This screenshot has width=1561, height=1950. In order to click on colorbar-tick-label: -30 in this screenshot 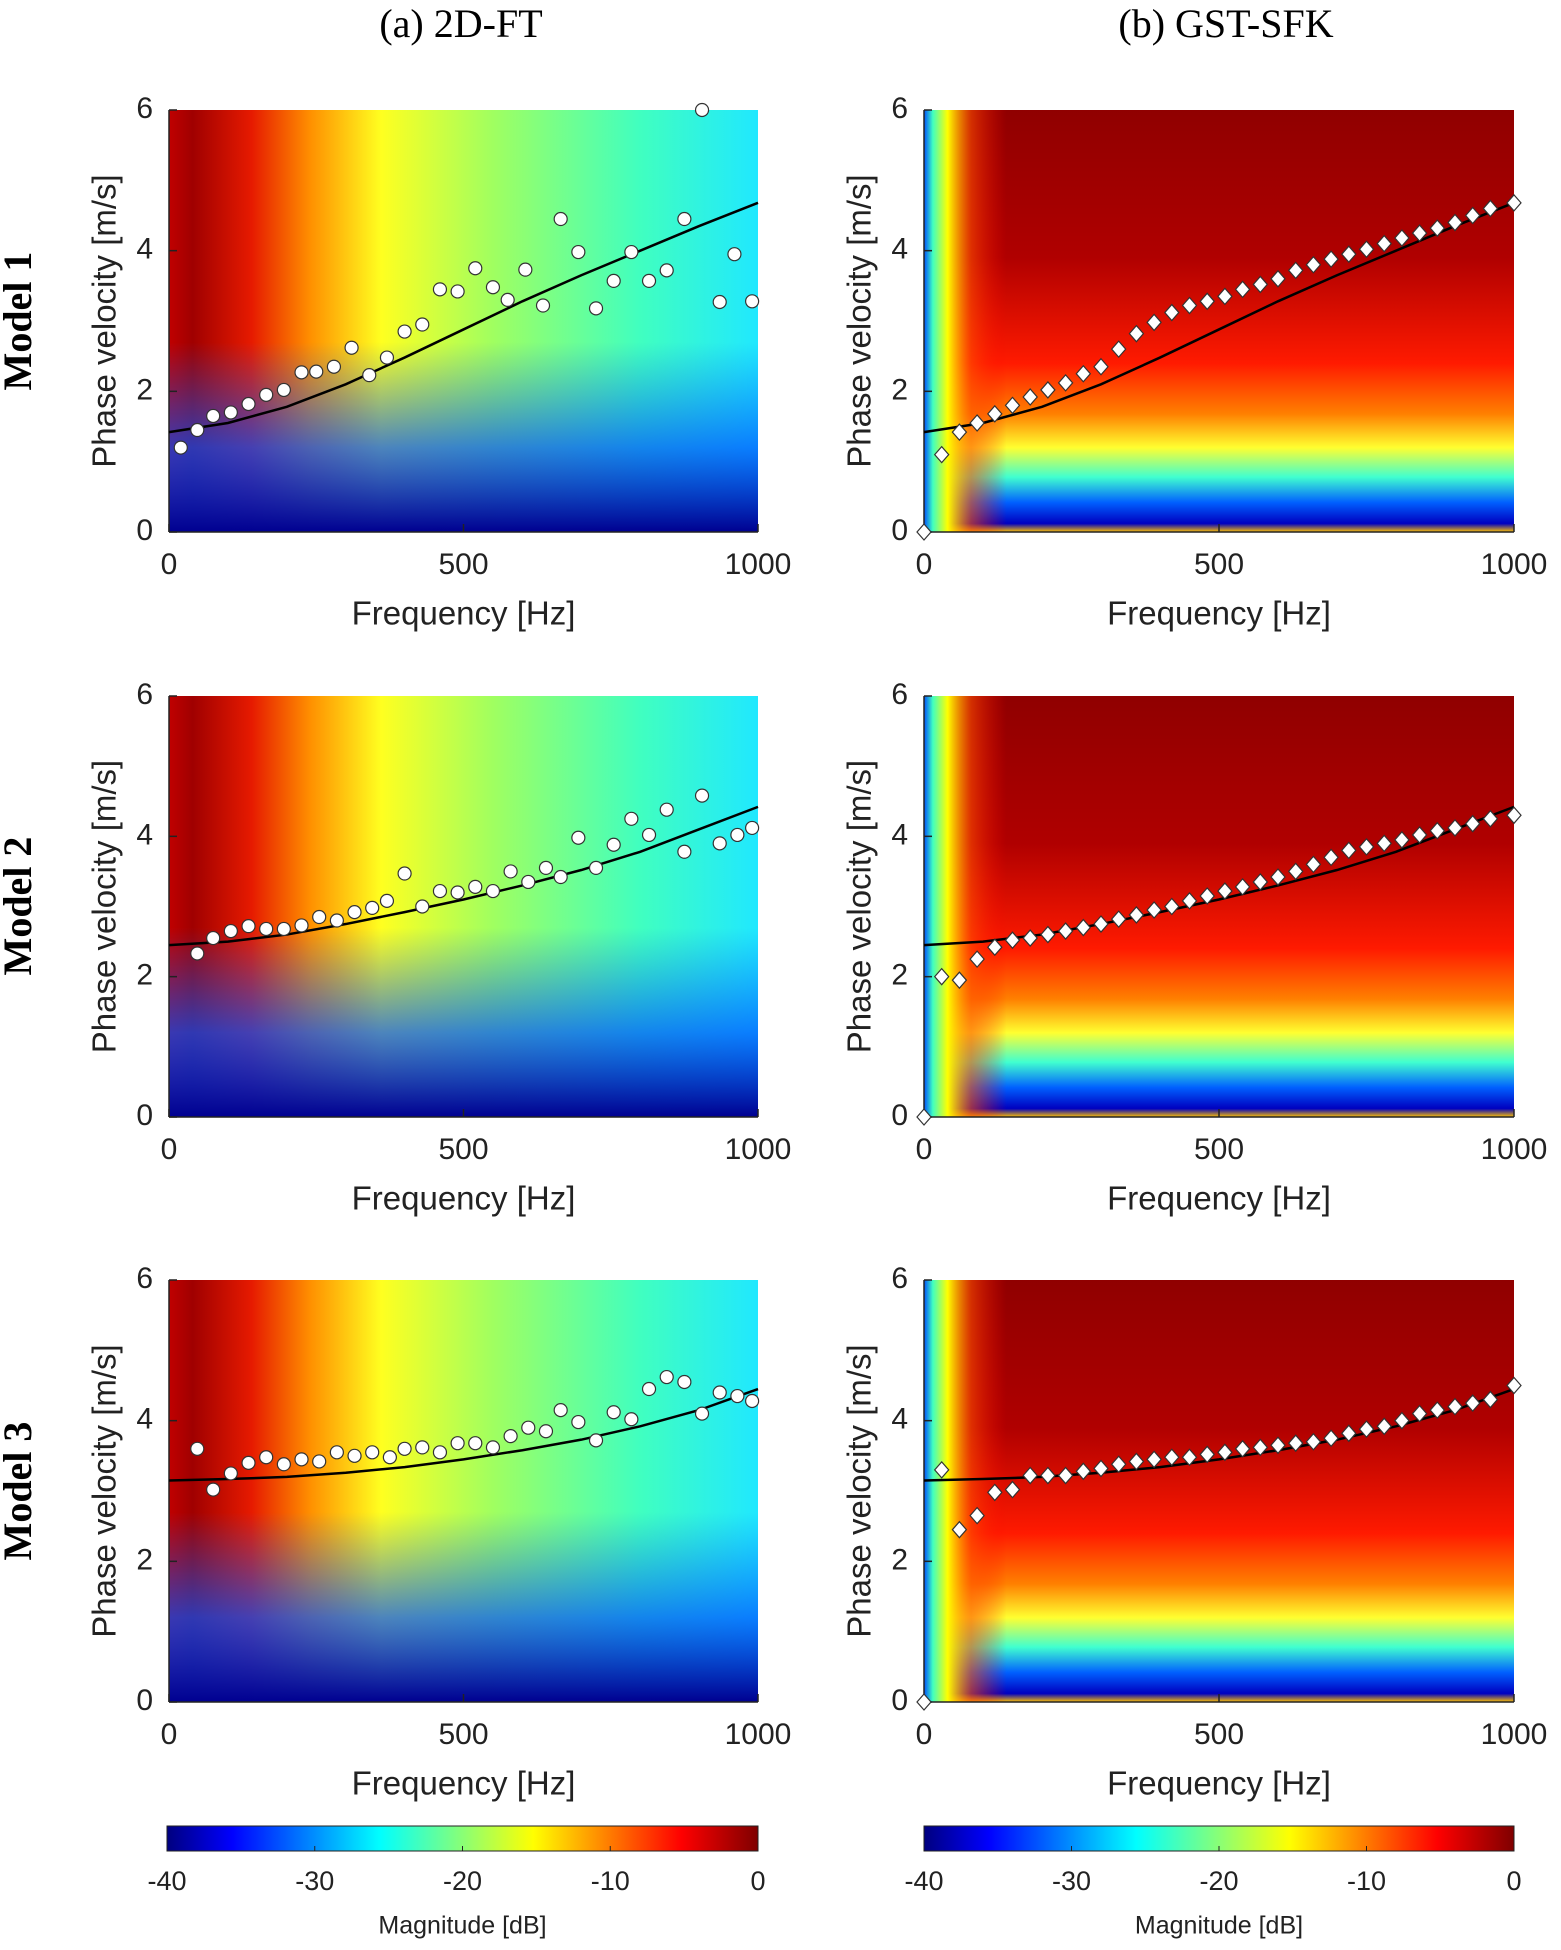, I will do `click(1071, 1881)`.